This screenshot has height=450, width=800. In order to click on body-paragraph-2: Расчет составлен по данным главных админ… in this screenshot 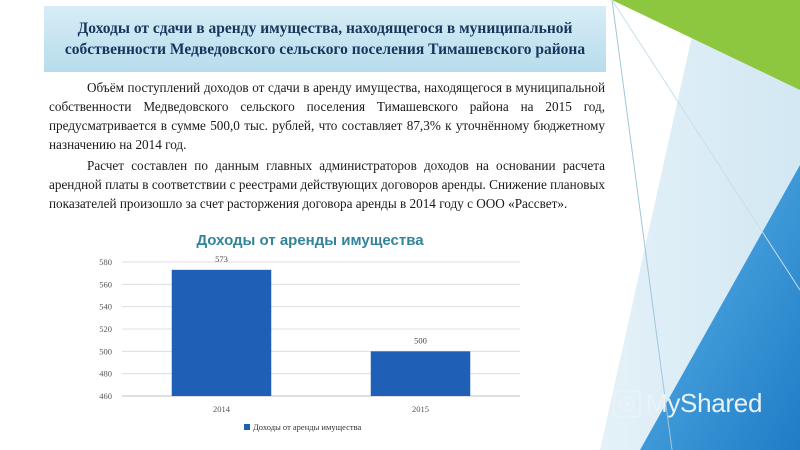, I will do `click(327, 184)`.